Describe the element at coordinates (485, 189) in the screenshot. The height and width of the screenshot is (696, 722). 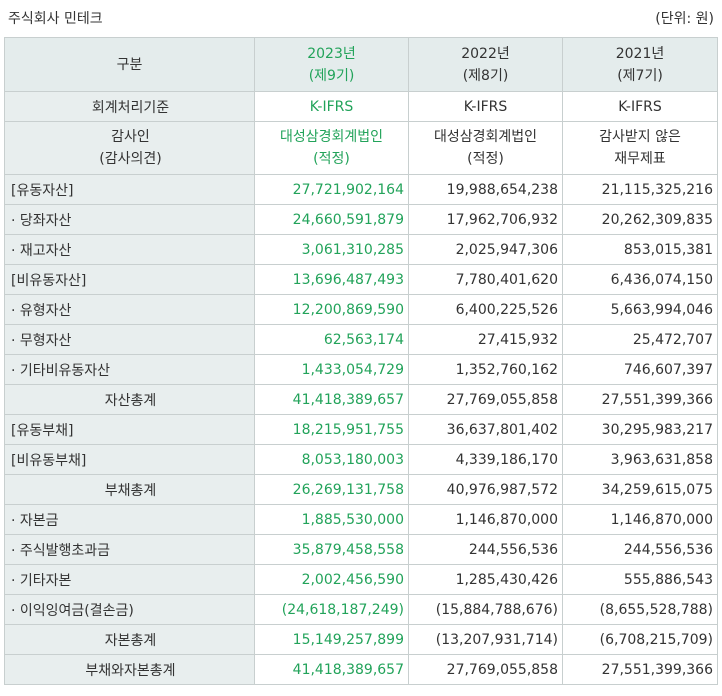
I see `cell-value: 19,988,654,238` at that location.